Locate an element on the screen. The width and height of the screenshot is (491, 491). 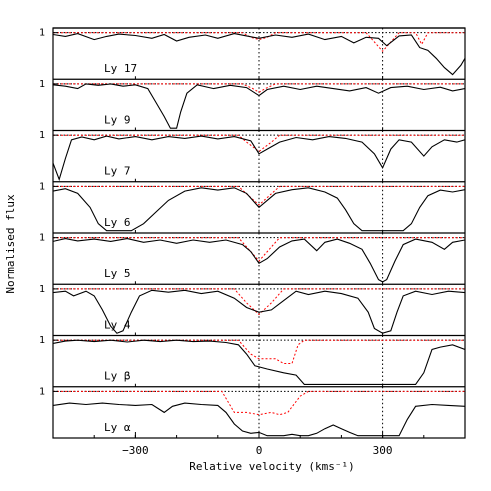
panel-0: 1 Ly 17 is located at coordinates (252, 53).